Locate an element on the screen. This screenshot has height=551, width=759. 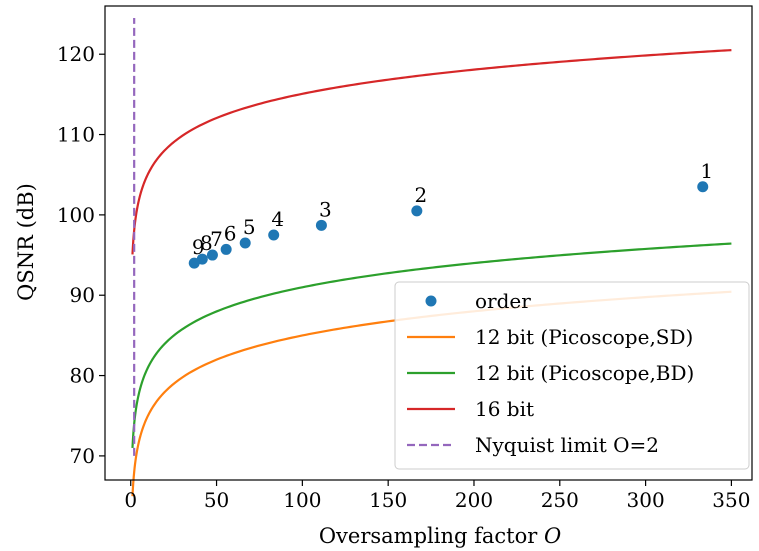
x-tick-label: 250 is located at coordinates (560, 500).